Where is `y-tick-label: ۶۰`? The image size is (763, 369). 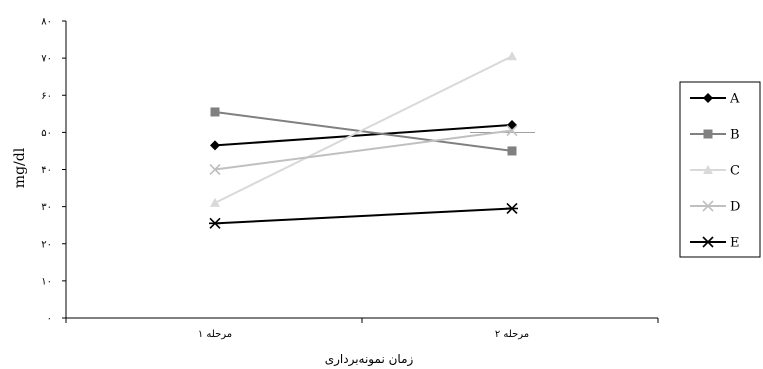
y-tick-label: ۶۰ is located at coordinates (46, 96).